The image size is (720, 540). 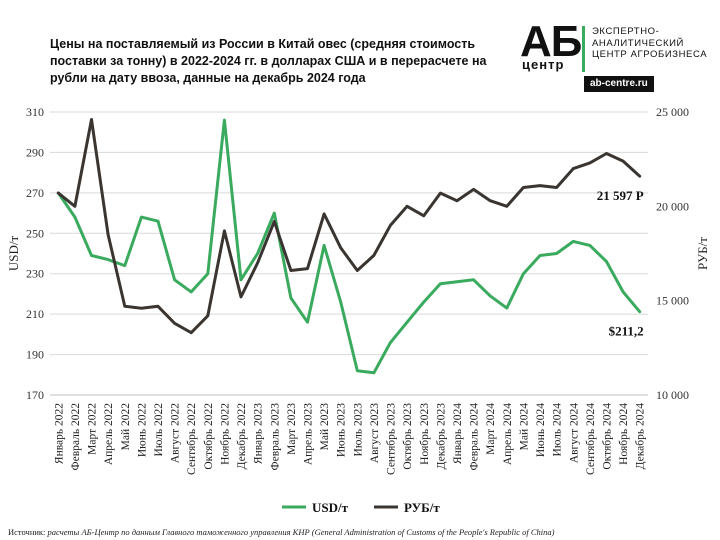 I want to click on logo-sub: центр, so click(x=543, y=64).